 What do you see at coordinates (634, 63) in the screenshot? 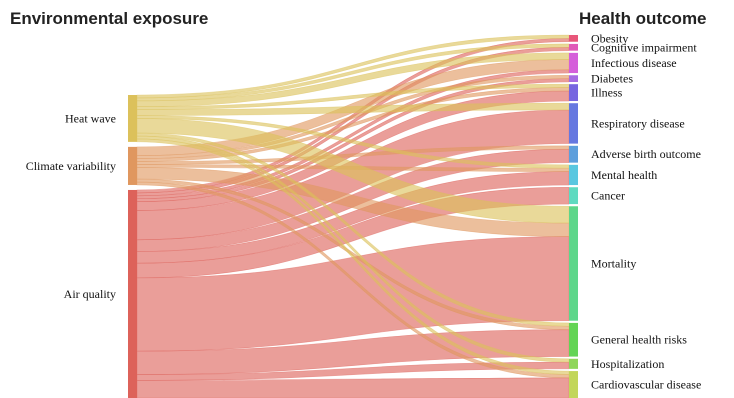
I see `target-label-infectious-disease: Infectious disease` at bounding box center [634, 63].